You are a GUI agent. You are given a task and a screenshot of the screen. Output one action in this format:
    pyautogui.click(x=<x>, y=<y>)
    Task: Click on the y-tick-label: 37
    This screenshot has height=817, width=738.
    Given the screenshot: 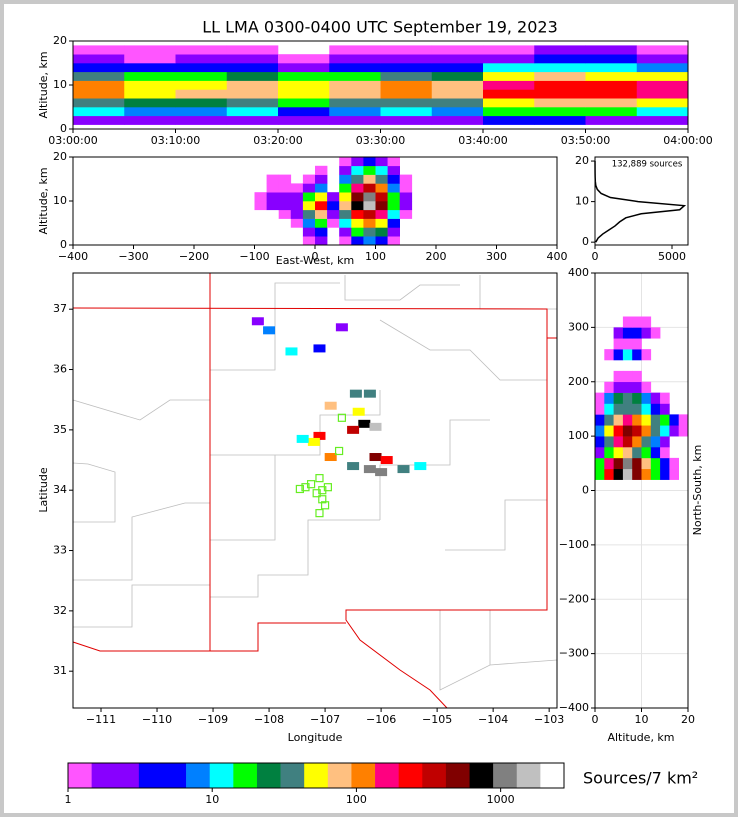 What is the action you would take?
    pyautogui.click(x=60, y=308)
    